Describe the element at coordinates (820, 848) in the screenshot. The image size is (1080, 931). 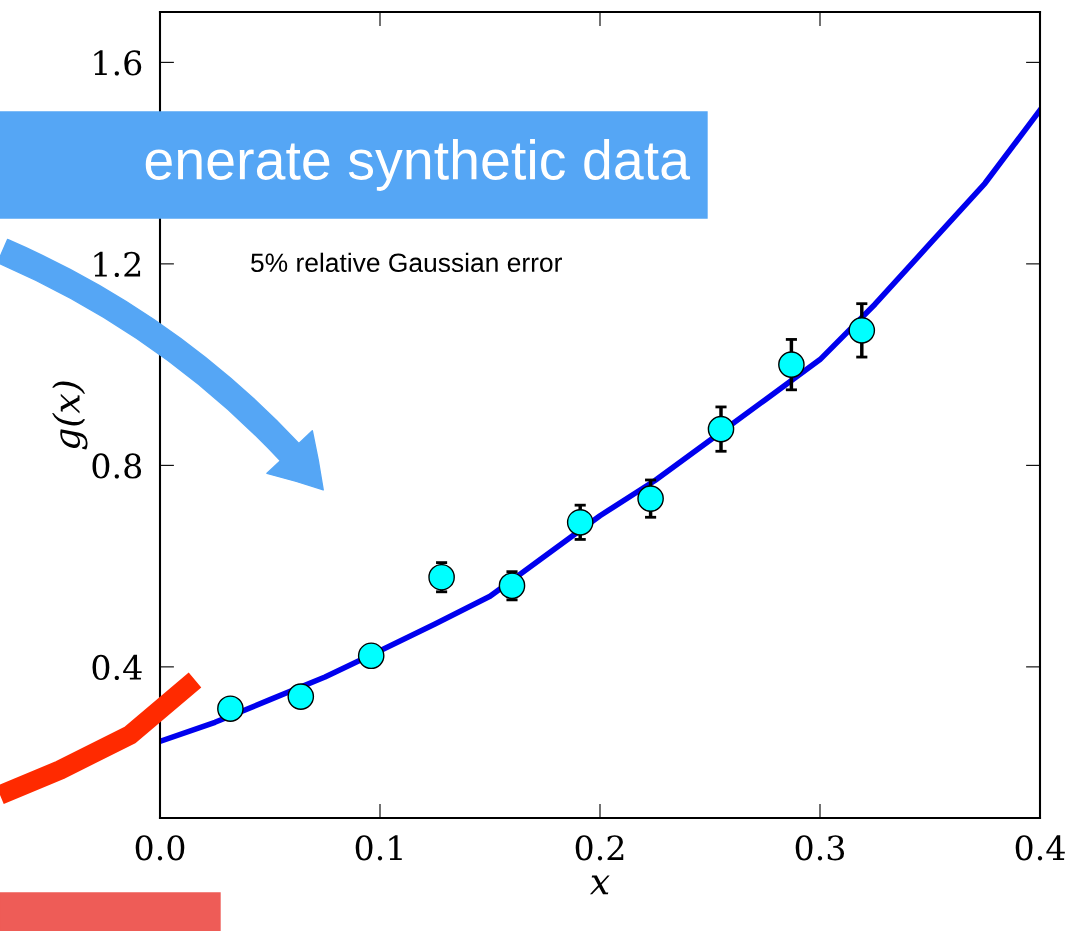
I see `x-tick-label: 0.3` at that location.